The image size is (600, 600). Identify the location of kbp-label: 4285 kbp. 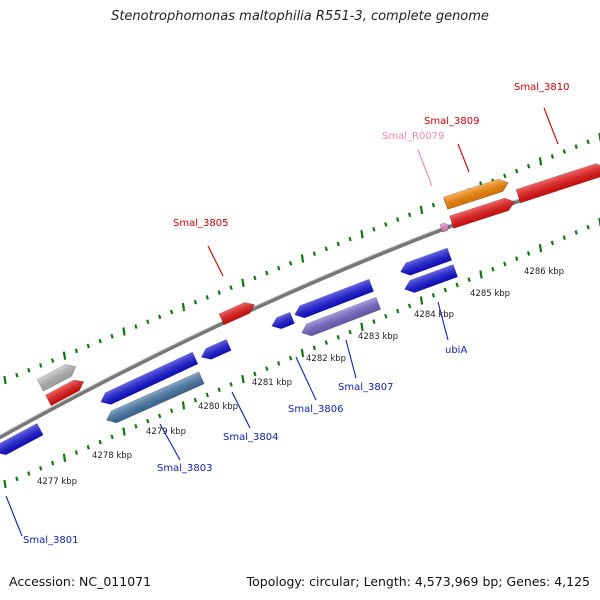
(490, 294).